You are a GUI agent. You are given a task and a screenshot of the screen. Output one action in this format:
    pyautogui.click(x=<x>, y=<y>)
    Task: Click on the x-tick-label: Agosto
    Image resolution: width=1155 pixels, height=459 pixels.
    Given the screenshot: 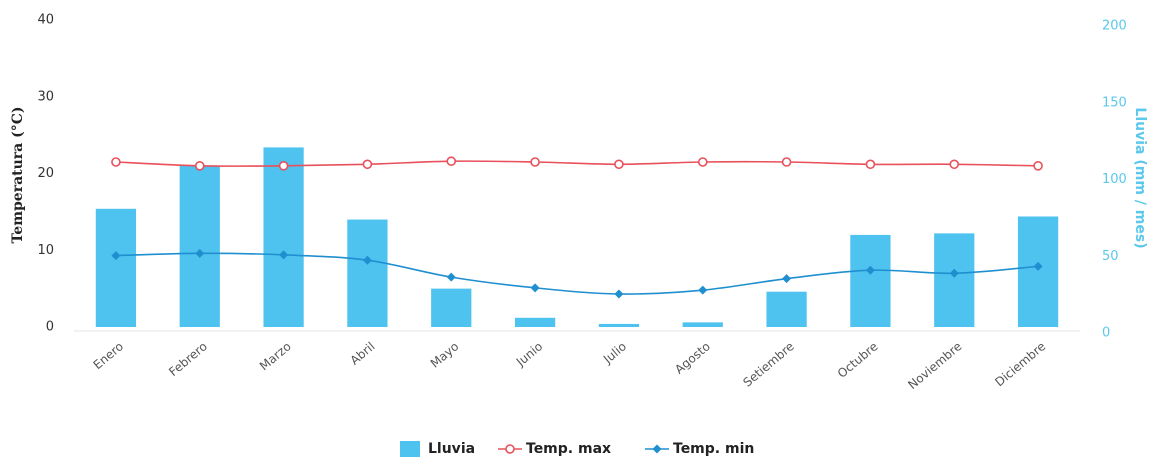 What is the action you would take?
    pyautogui.click(x=692, y=357)
    